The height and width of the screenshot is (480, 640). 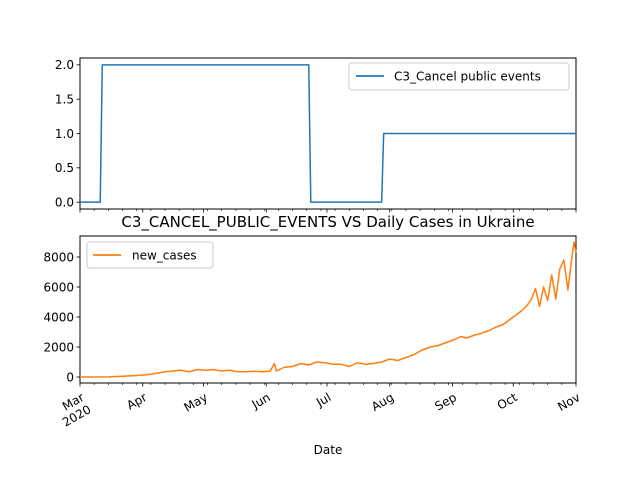 I want to click on top-x-axis, so click(x=328, y=211).